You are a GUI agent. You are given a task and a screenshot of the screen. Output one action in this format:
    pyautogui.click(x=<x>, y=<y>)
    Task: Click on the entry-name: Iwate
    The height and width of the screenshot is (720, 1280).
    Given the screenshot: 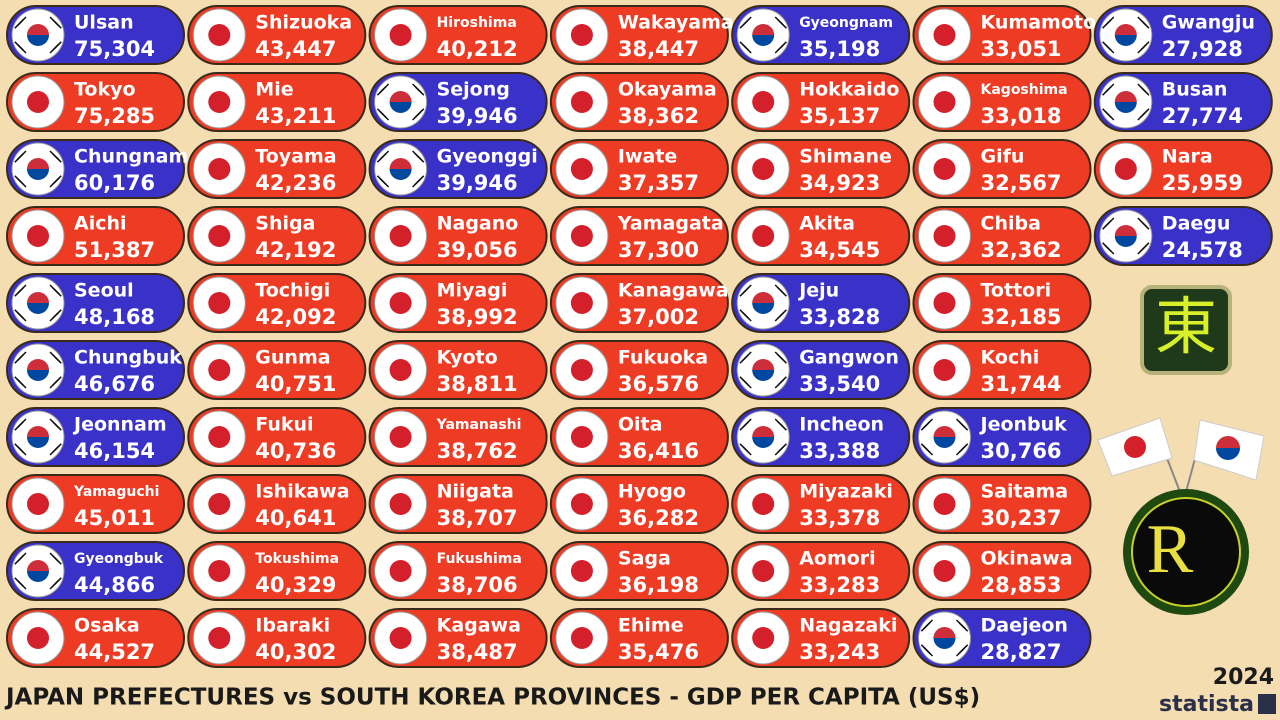 What is the action you would take?
    pyautogui.click(x=647, y=157)
    